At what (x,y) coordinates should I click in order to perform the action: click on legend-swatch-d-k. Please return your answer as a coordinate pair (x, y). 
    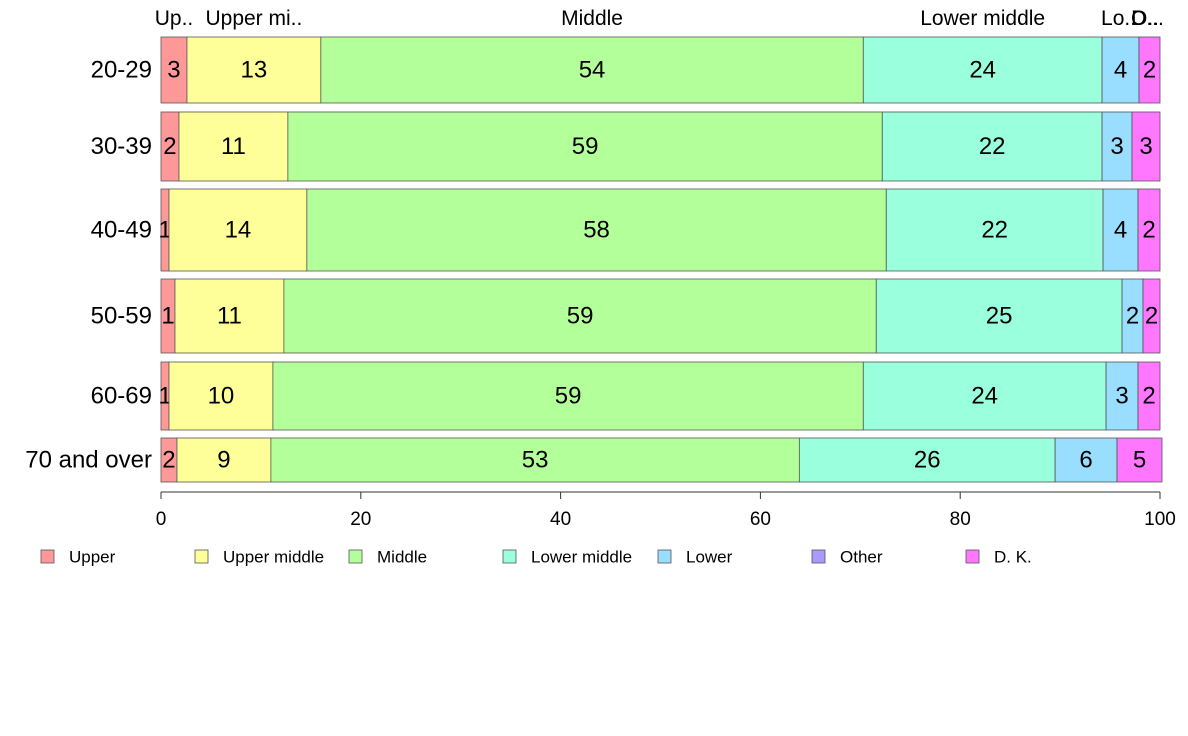
    Looking at the image, I should click on (972, 556).